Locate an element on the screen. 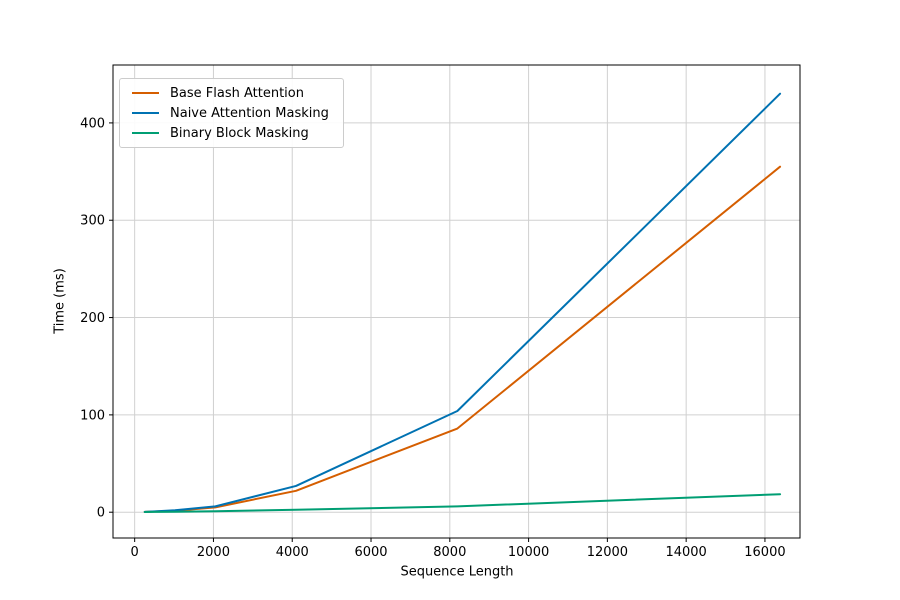  x-tick-label: 4000 is located at coordinates (292, 552).